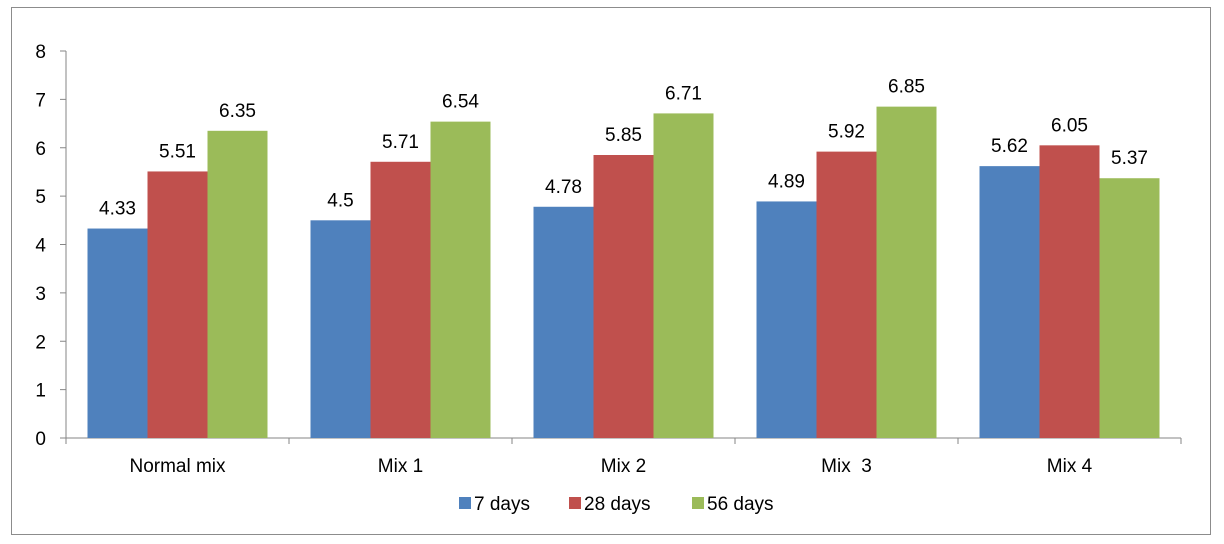 This screenshot has height=544, width=1224. I want to click on legend-label: 28 days, so click(617, 504).